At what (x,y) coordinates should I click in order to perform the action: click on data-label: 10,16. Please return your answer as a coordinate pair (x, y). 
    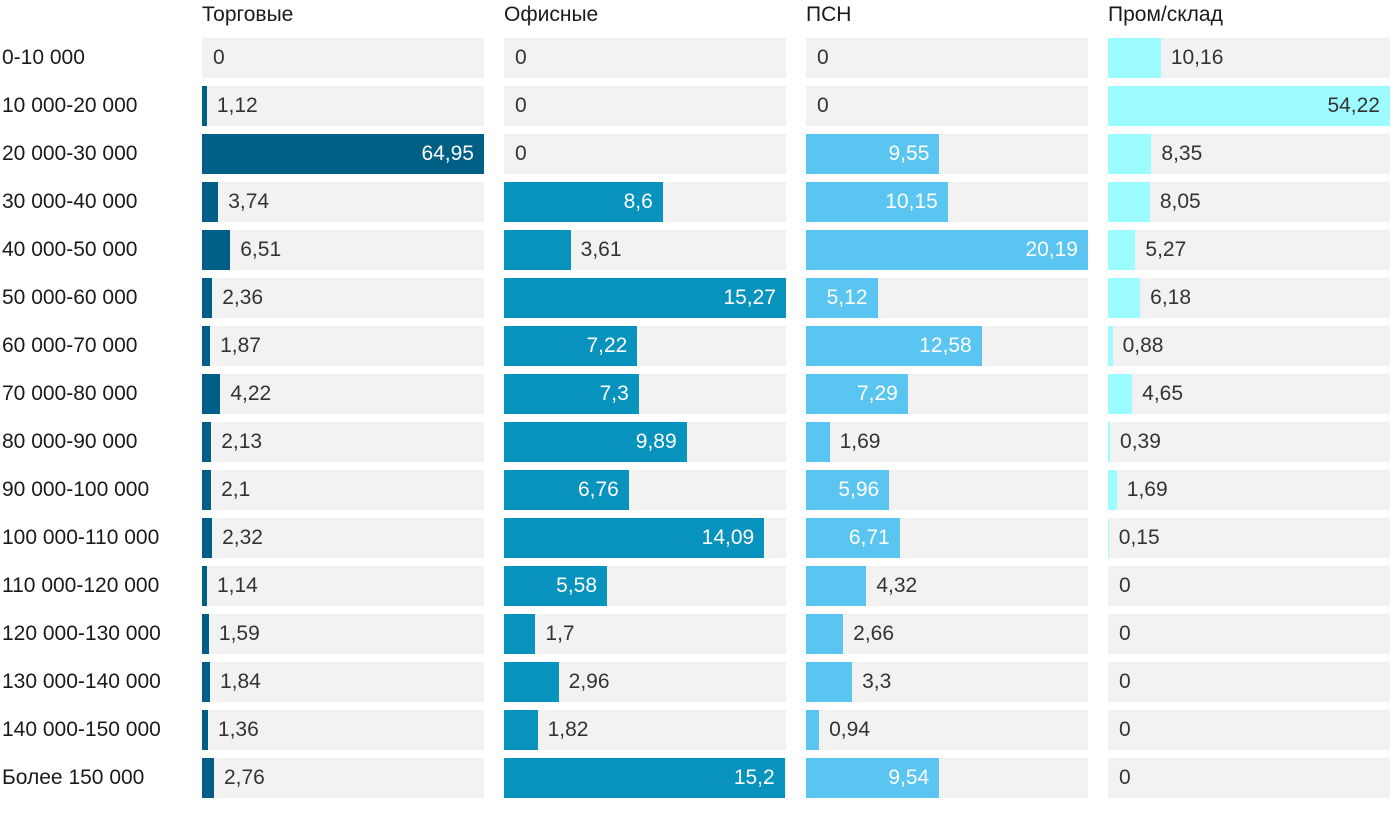
    Looking at the image, I should click on (1197, 57).